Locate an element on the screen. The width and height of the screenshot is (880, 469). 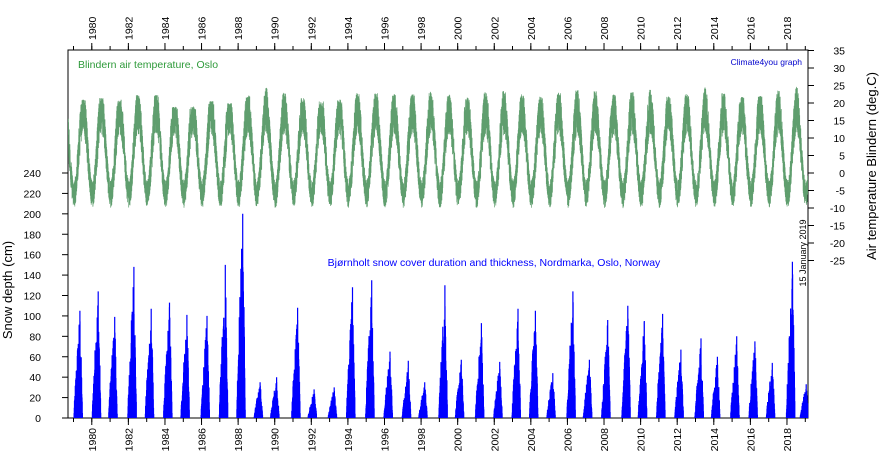
x-tick-label-top: 2018 is located at coordinates (788, 28).